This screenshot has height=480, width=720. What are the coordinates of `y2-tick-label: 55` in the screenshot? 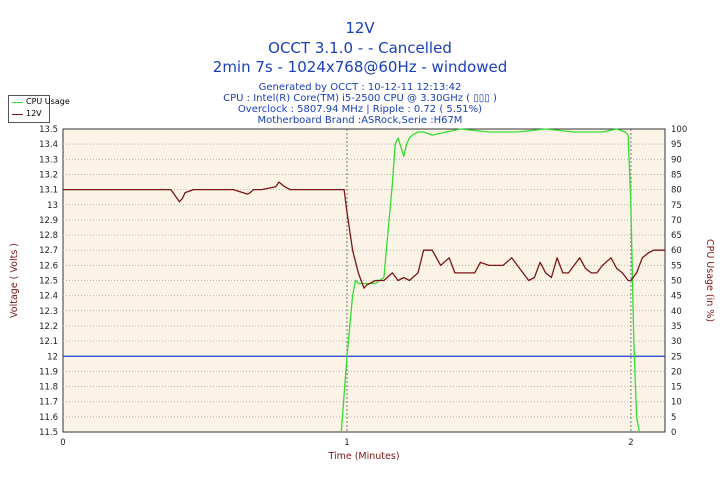 It's located at (676, 266).